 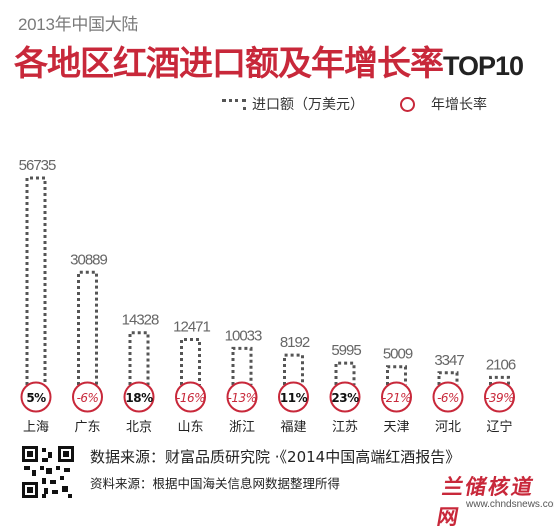 I want to click on growth-label: -13%, so click(x=241, y=398).